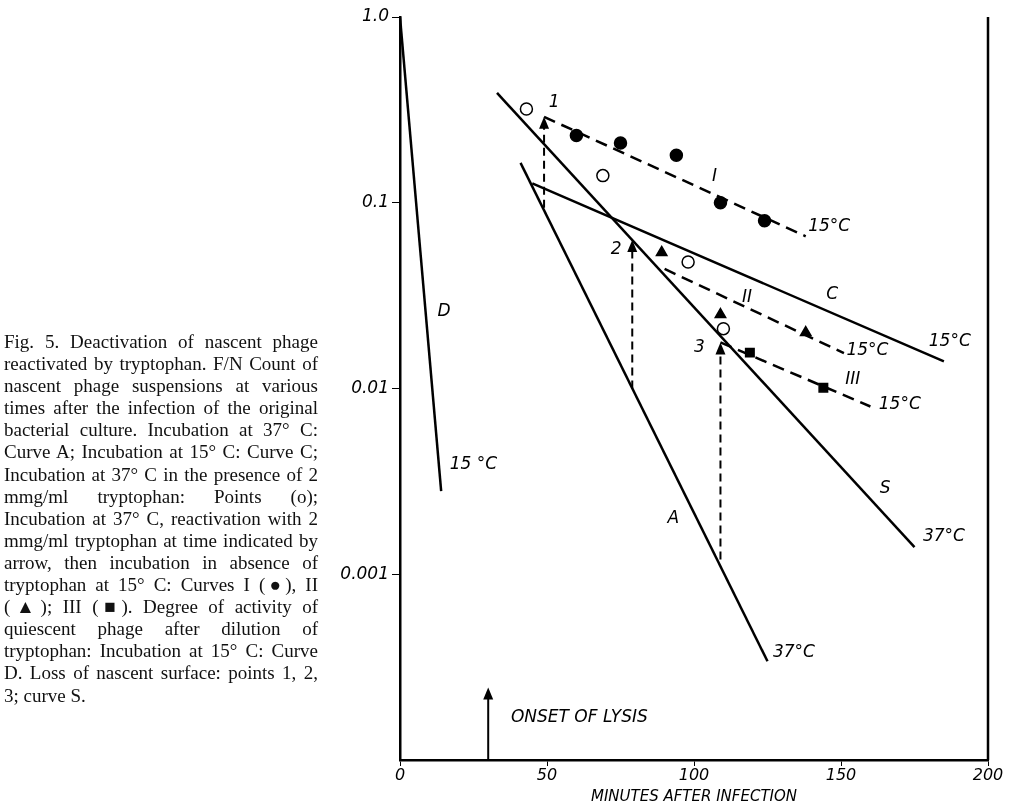 This screenshot has width=1010, height=806. Describe the element at coordinates (473, 462) in the screenshot. I see `annotation: 15 °C` at that location.